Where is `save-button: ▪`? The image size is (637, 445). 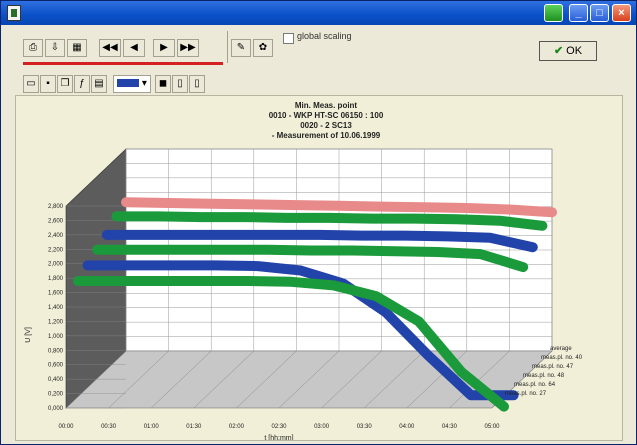
save-button: ▪ is located at coordinates (48, 84).